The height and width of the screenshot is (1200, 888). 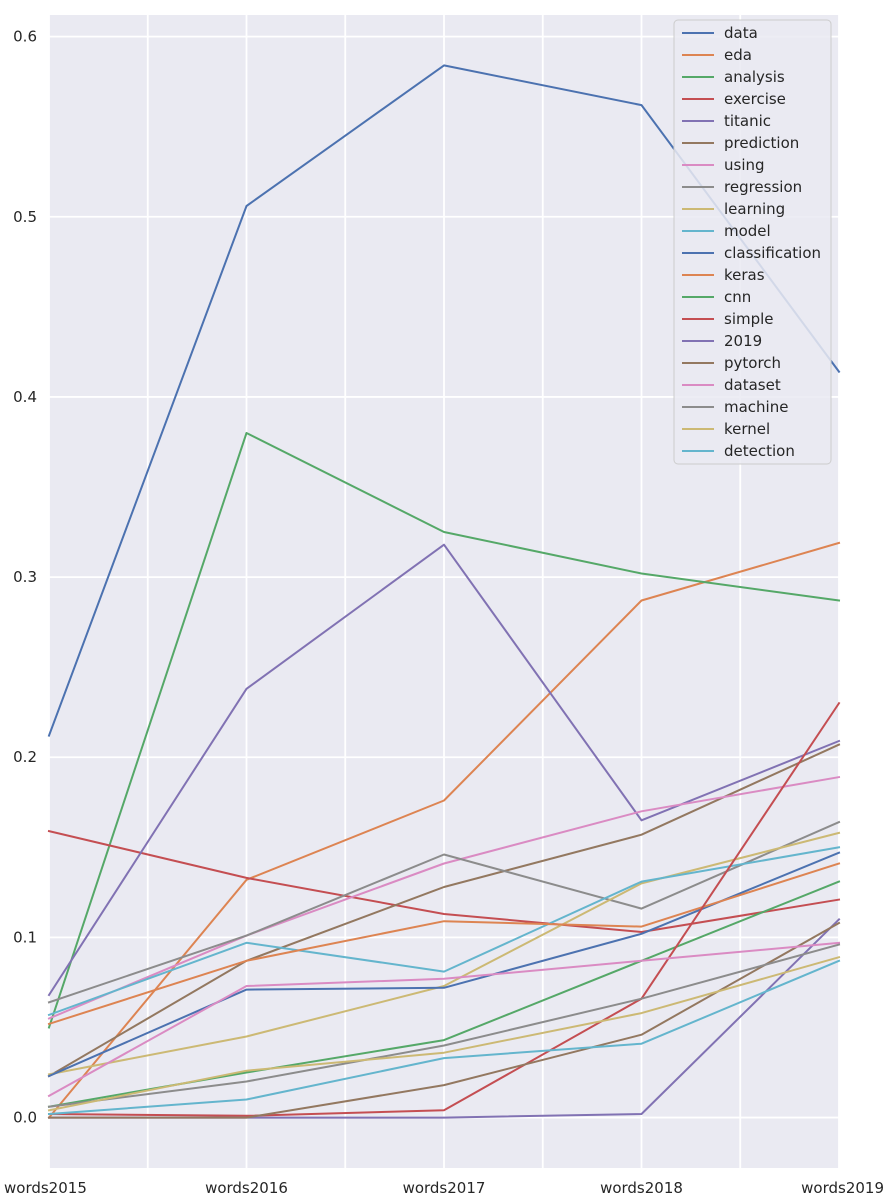 What do you see at coordinates (444, 1037) in the screenshot?
I see `series-line-detection` at bounding box center [444, 1037].